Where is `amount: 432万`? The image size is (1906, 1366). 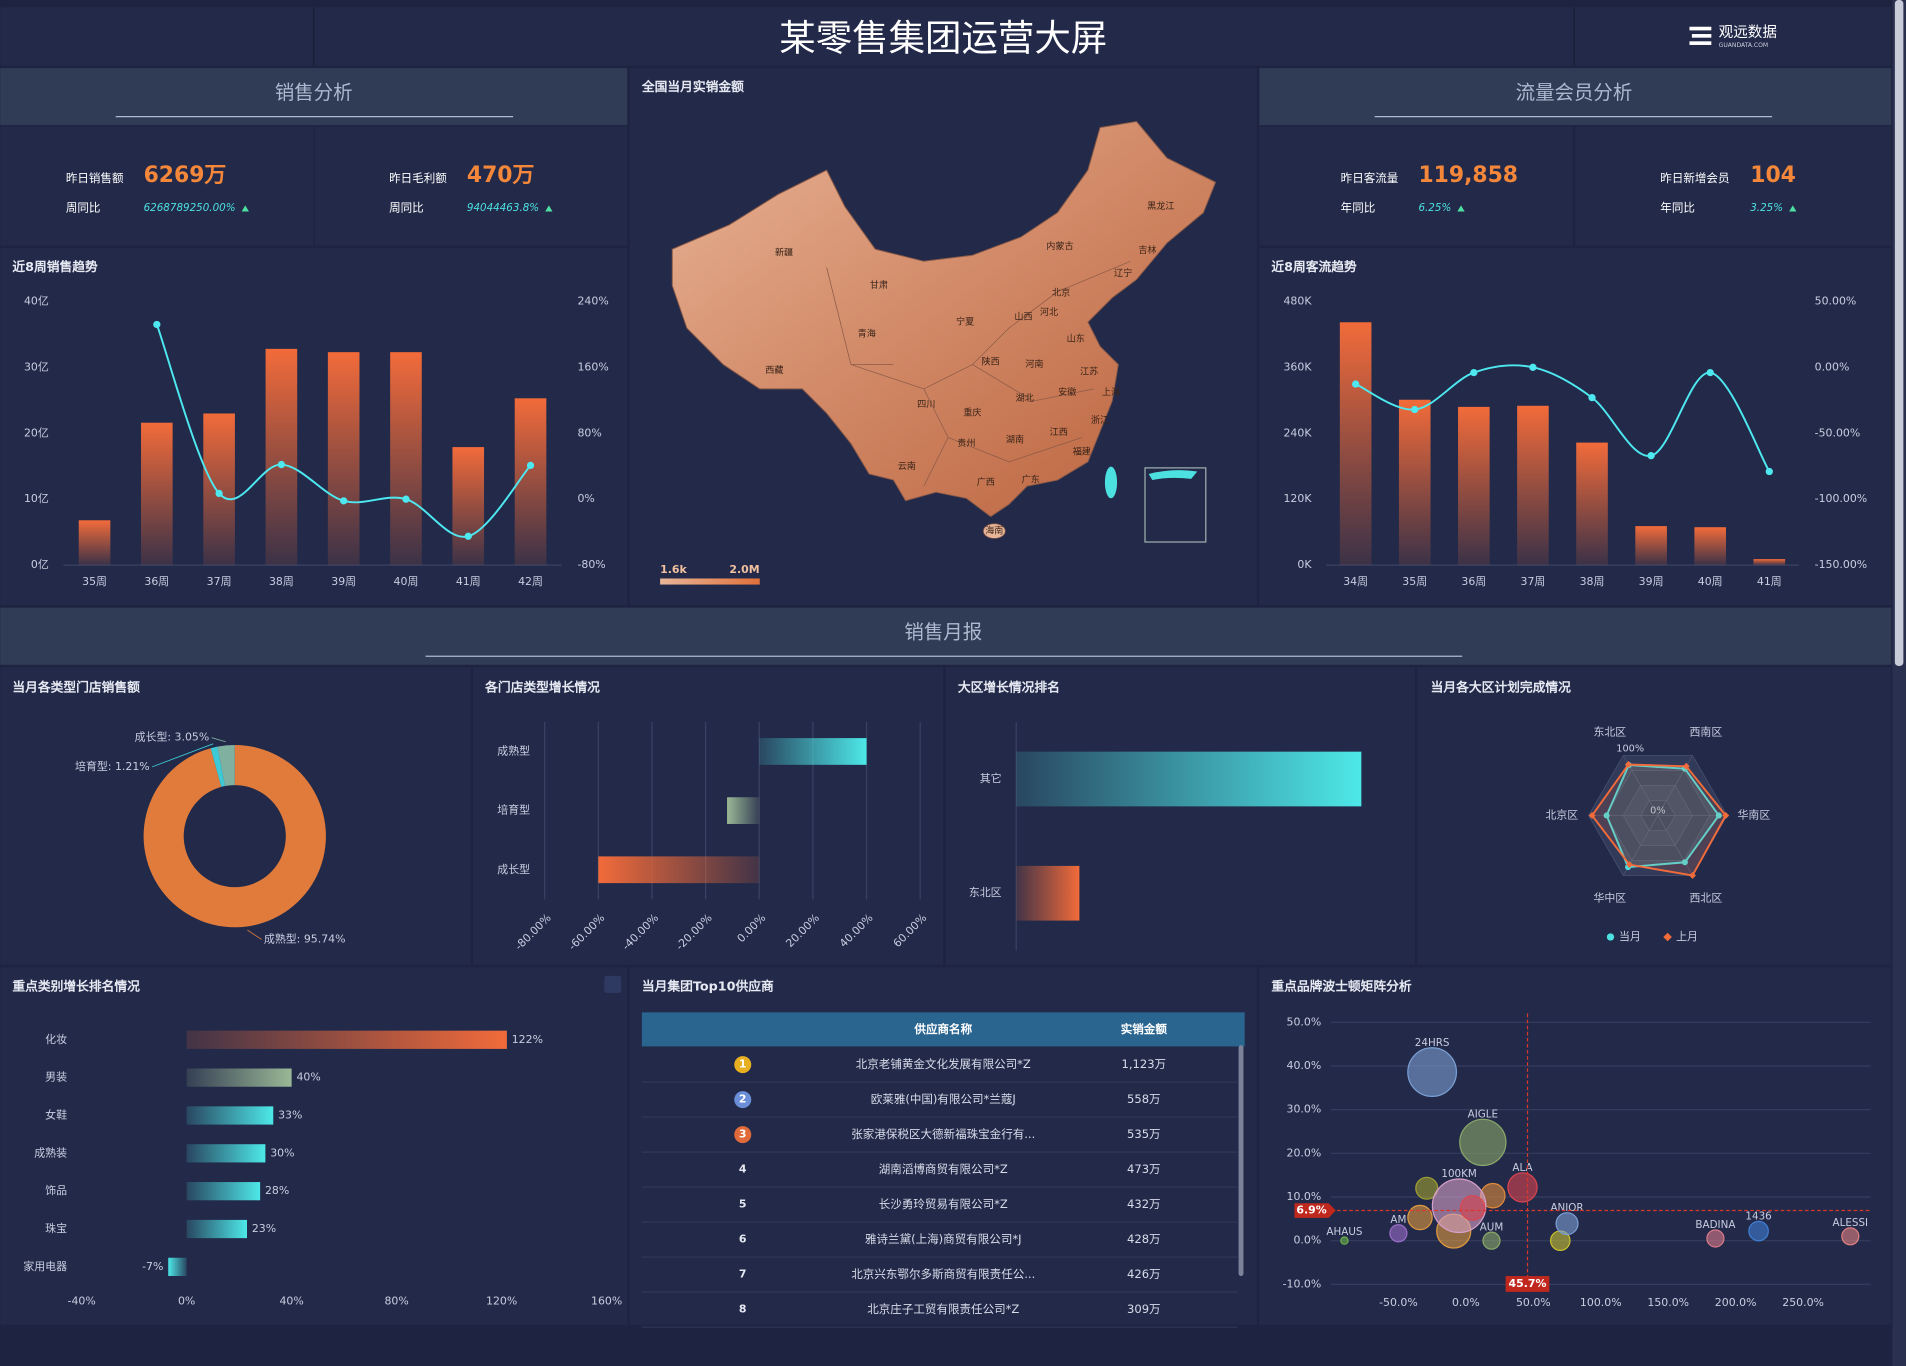 amount: 432万 is located at coordinates (1144, 1204).